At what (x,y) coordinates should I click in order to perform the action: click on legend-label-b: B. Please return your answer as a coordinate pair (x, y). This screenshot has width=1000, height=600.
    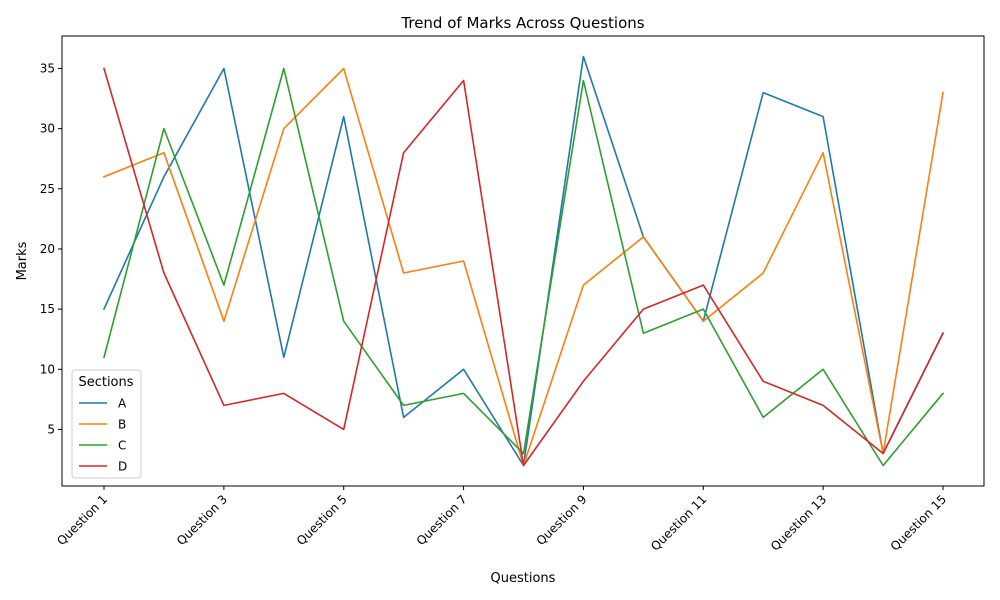
    Looking at the image, I should click on (122, 425).